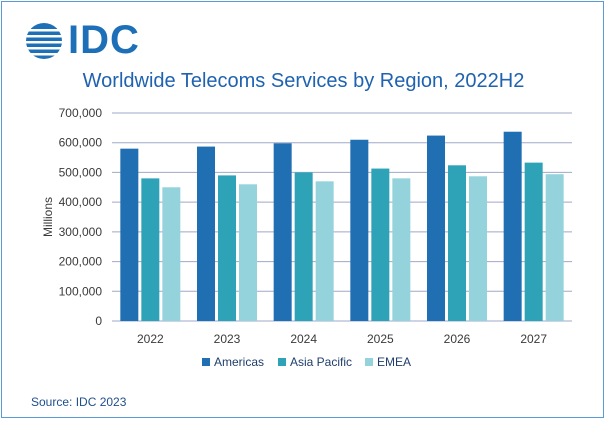 Image resolution: width=607 pixels, height=421 pixels. What do you see at coordinates (282, 232) in the screenshot?
I see `bar-americas-2024` at bounding box center [282, 232].